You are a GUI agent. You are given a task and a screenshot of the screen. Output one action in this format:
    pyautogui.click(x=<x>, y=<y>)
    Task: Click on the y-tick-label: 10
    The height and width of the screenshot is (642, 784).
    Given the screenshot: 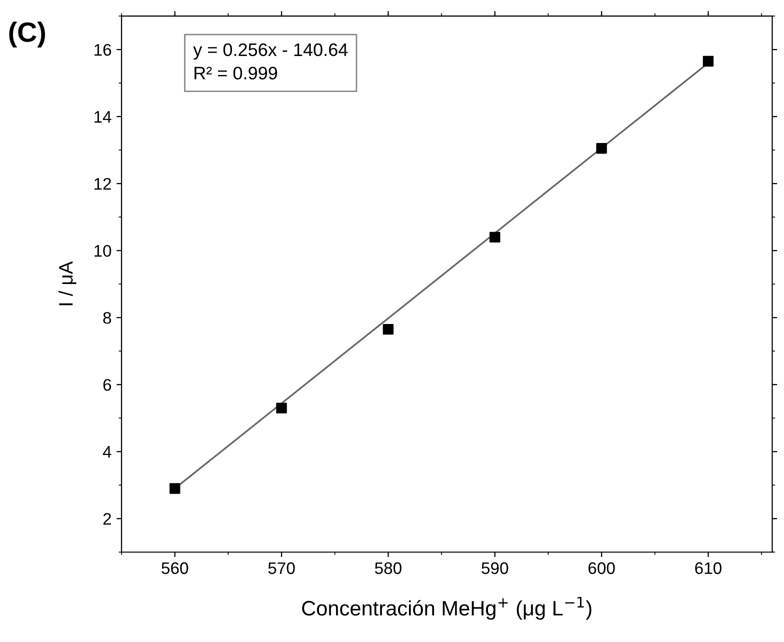 What is the action you would take?
    pyautogui.click(x=103, y=250)
    